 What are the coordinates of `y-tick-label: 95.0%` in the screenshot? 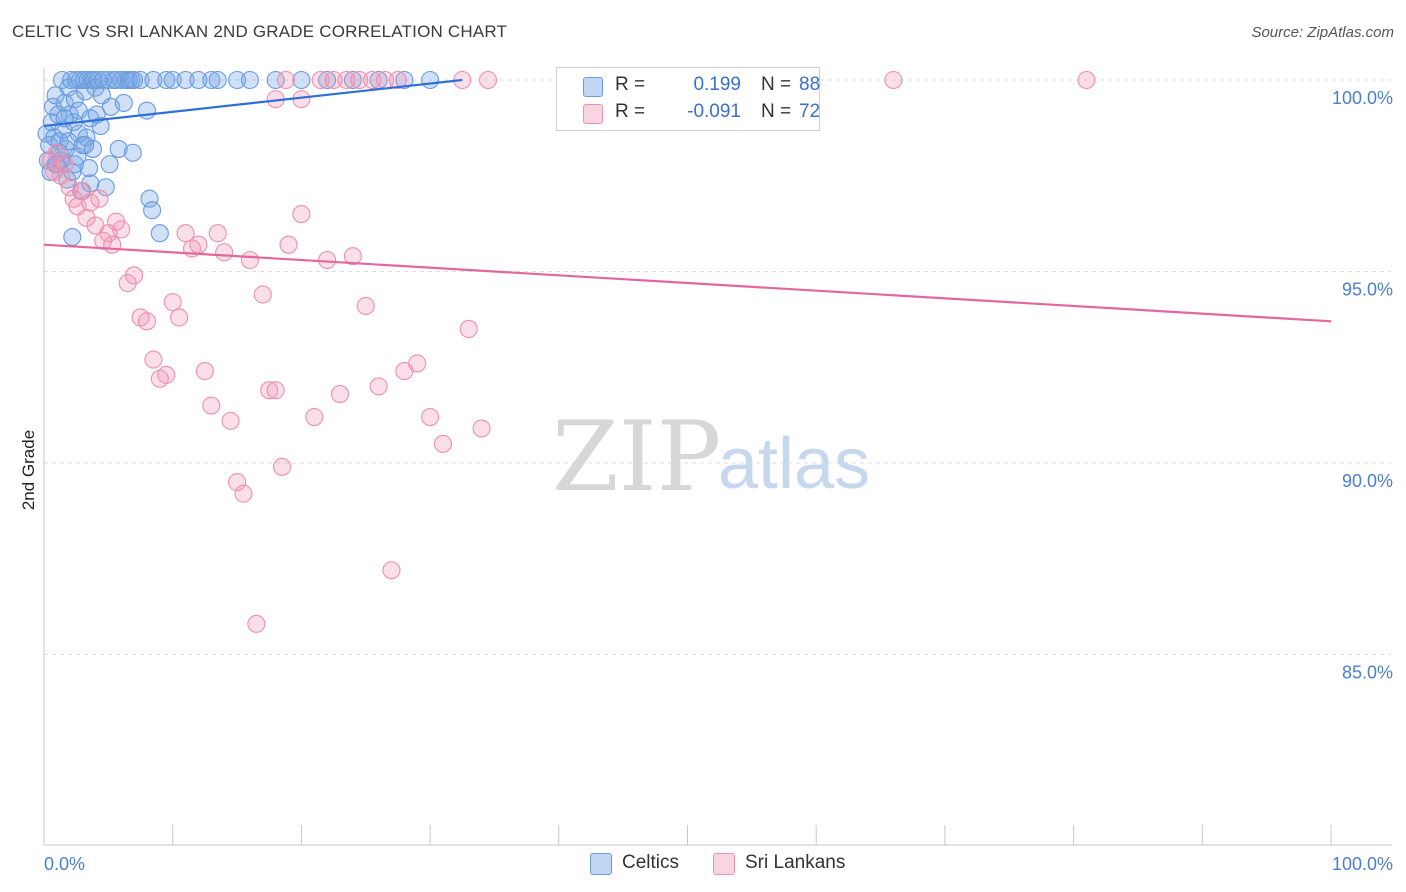 It's located at (1367, 290).